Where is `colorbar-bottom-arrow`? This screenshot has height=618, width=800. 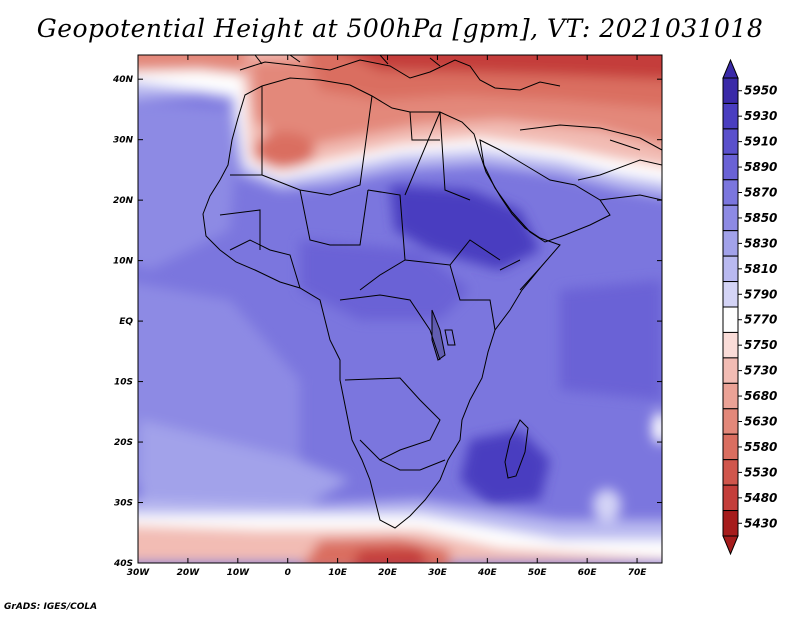 colorbar-bottom-arrow is located at coordinates (730, 545).